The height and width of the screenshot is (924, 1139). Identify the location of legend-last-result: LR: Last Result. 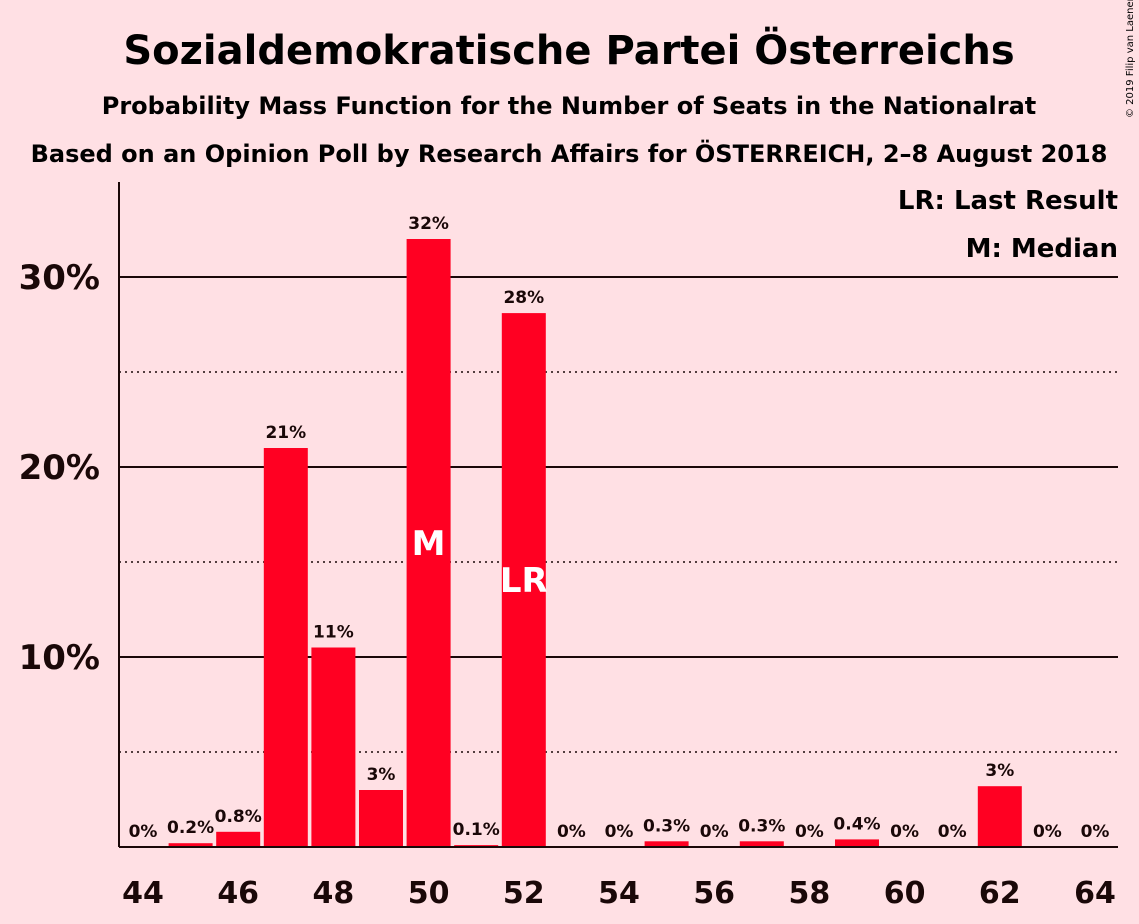
(1008, 201).